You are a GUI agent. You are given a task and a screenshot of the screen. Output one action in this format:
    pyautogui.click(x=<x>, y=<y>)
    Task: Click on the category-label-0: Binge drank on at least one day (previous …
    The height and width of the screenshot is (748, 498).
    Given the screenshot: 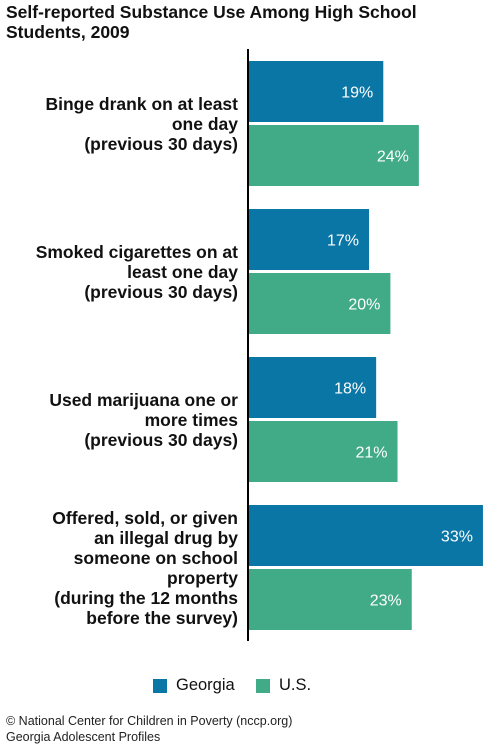 What is the action you would take?
    pyautogui.click(x=141, y=124)
    